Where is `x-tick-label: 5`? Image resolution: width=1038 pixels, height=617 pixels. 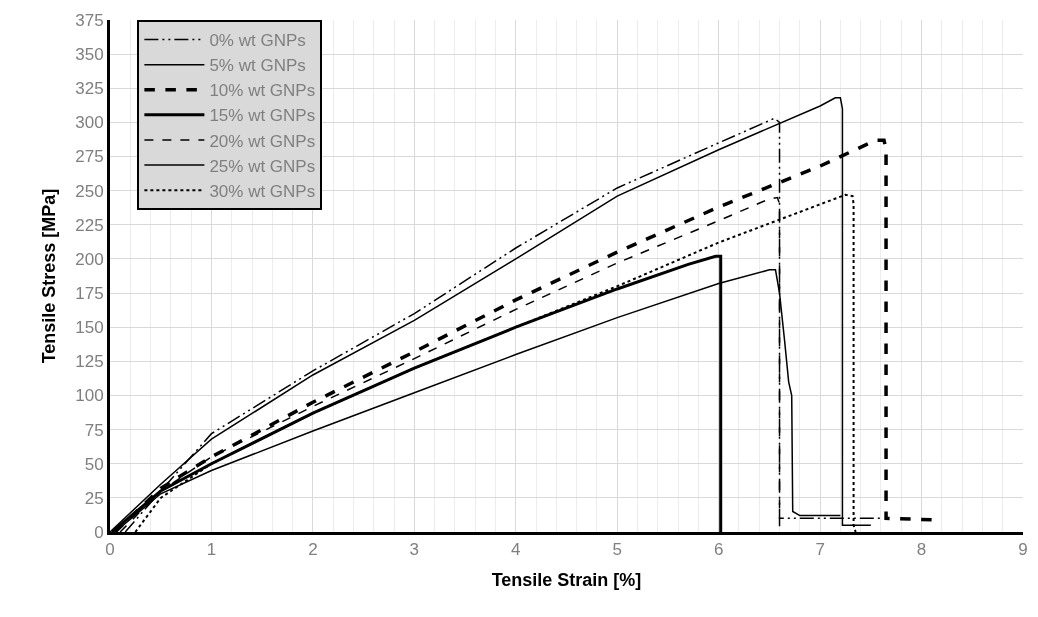
x-tick-label: 5 is located at coordinates (617, 550).